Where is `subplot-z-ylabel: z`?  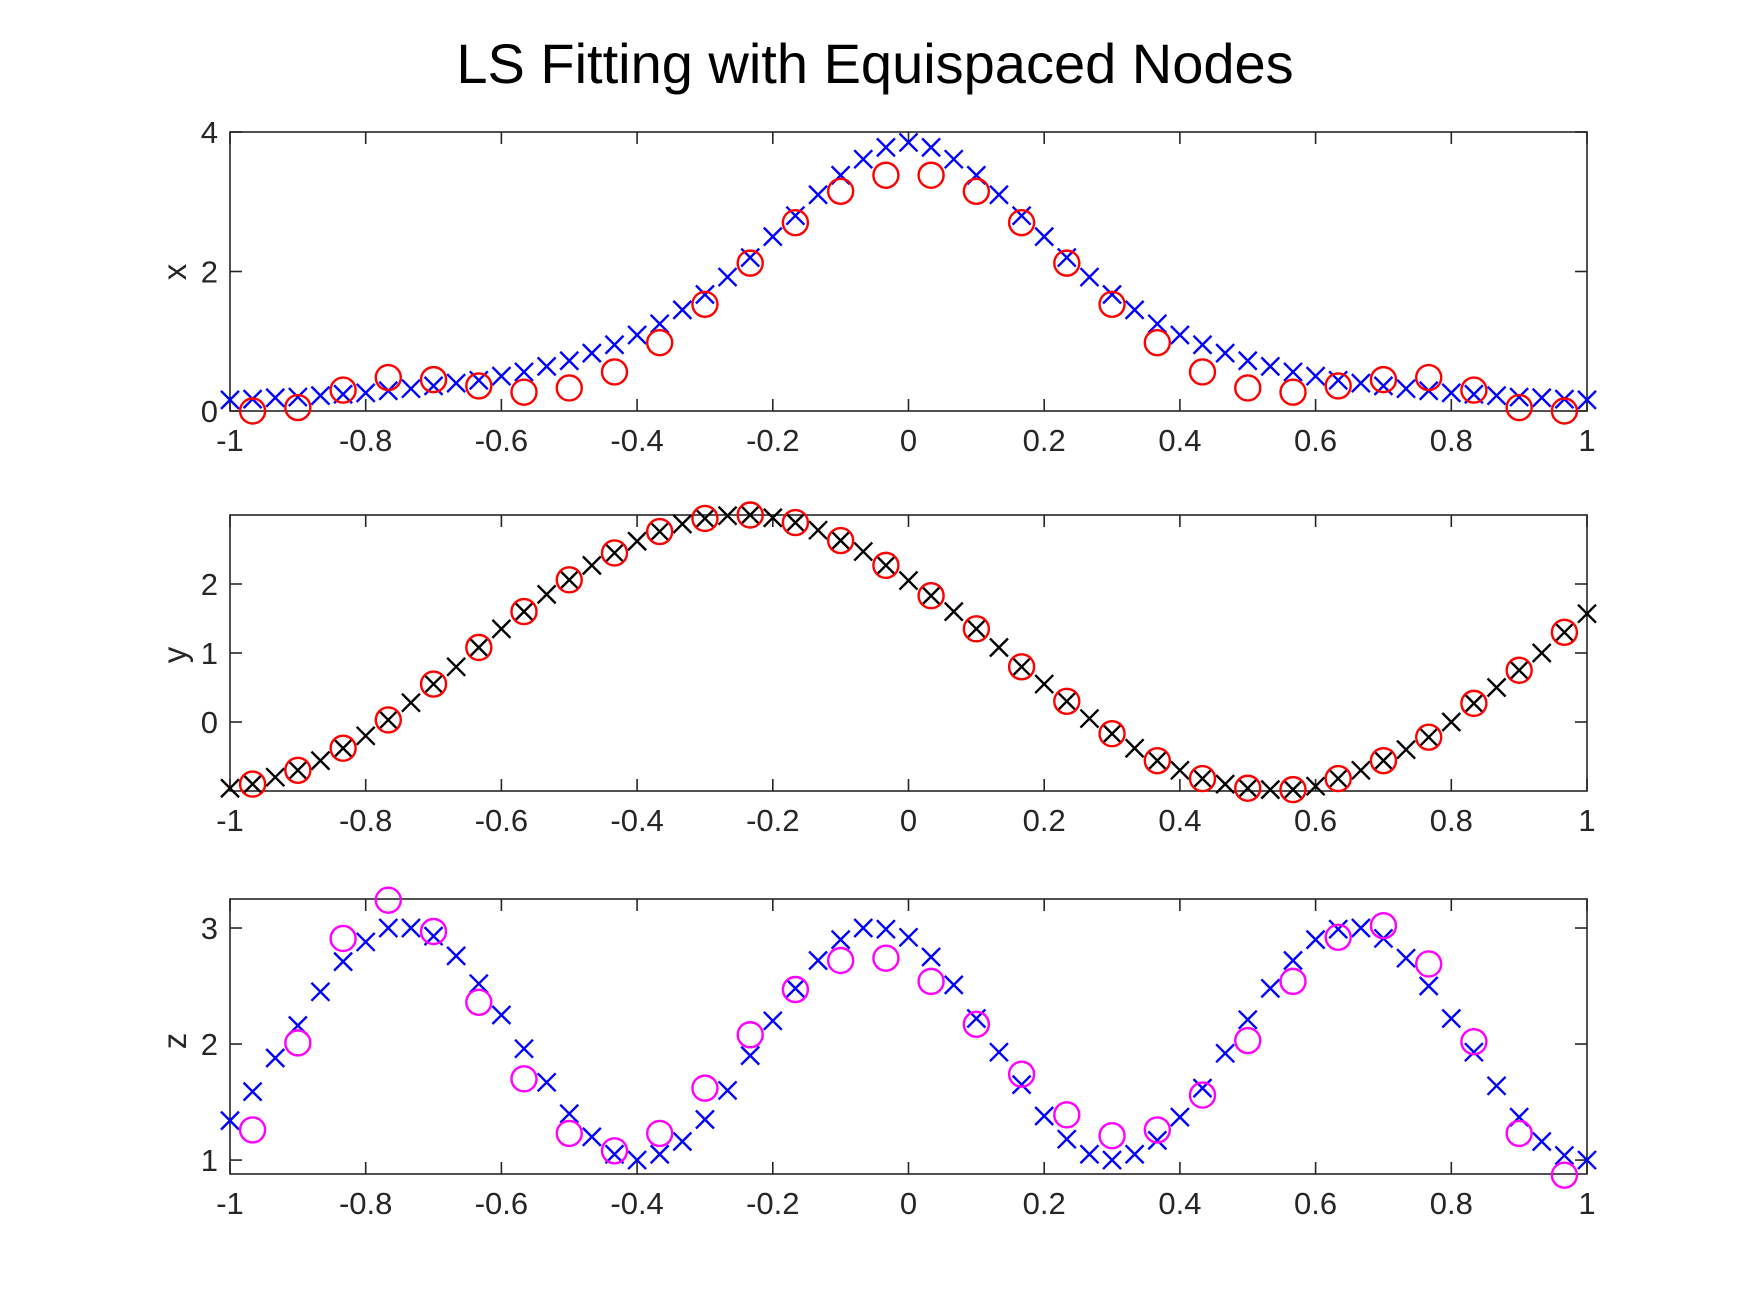 subplot-z-ylabel: z is located at coordinates (174, 1041).